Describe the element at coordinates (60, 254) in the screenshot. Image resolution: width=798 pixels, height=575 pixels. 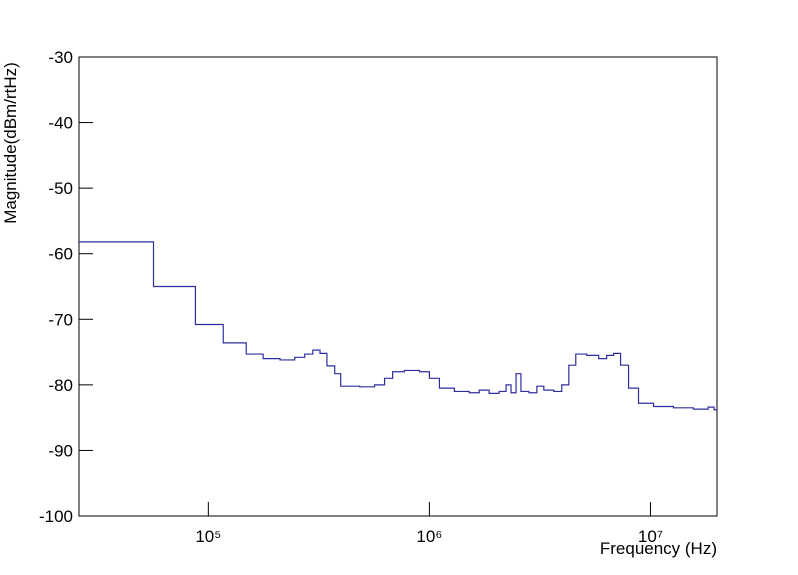
I see `y-tick-label: -60` at that location.